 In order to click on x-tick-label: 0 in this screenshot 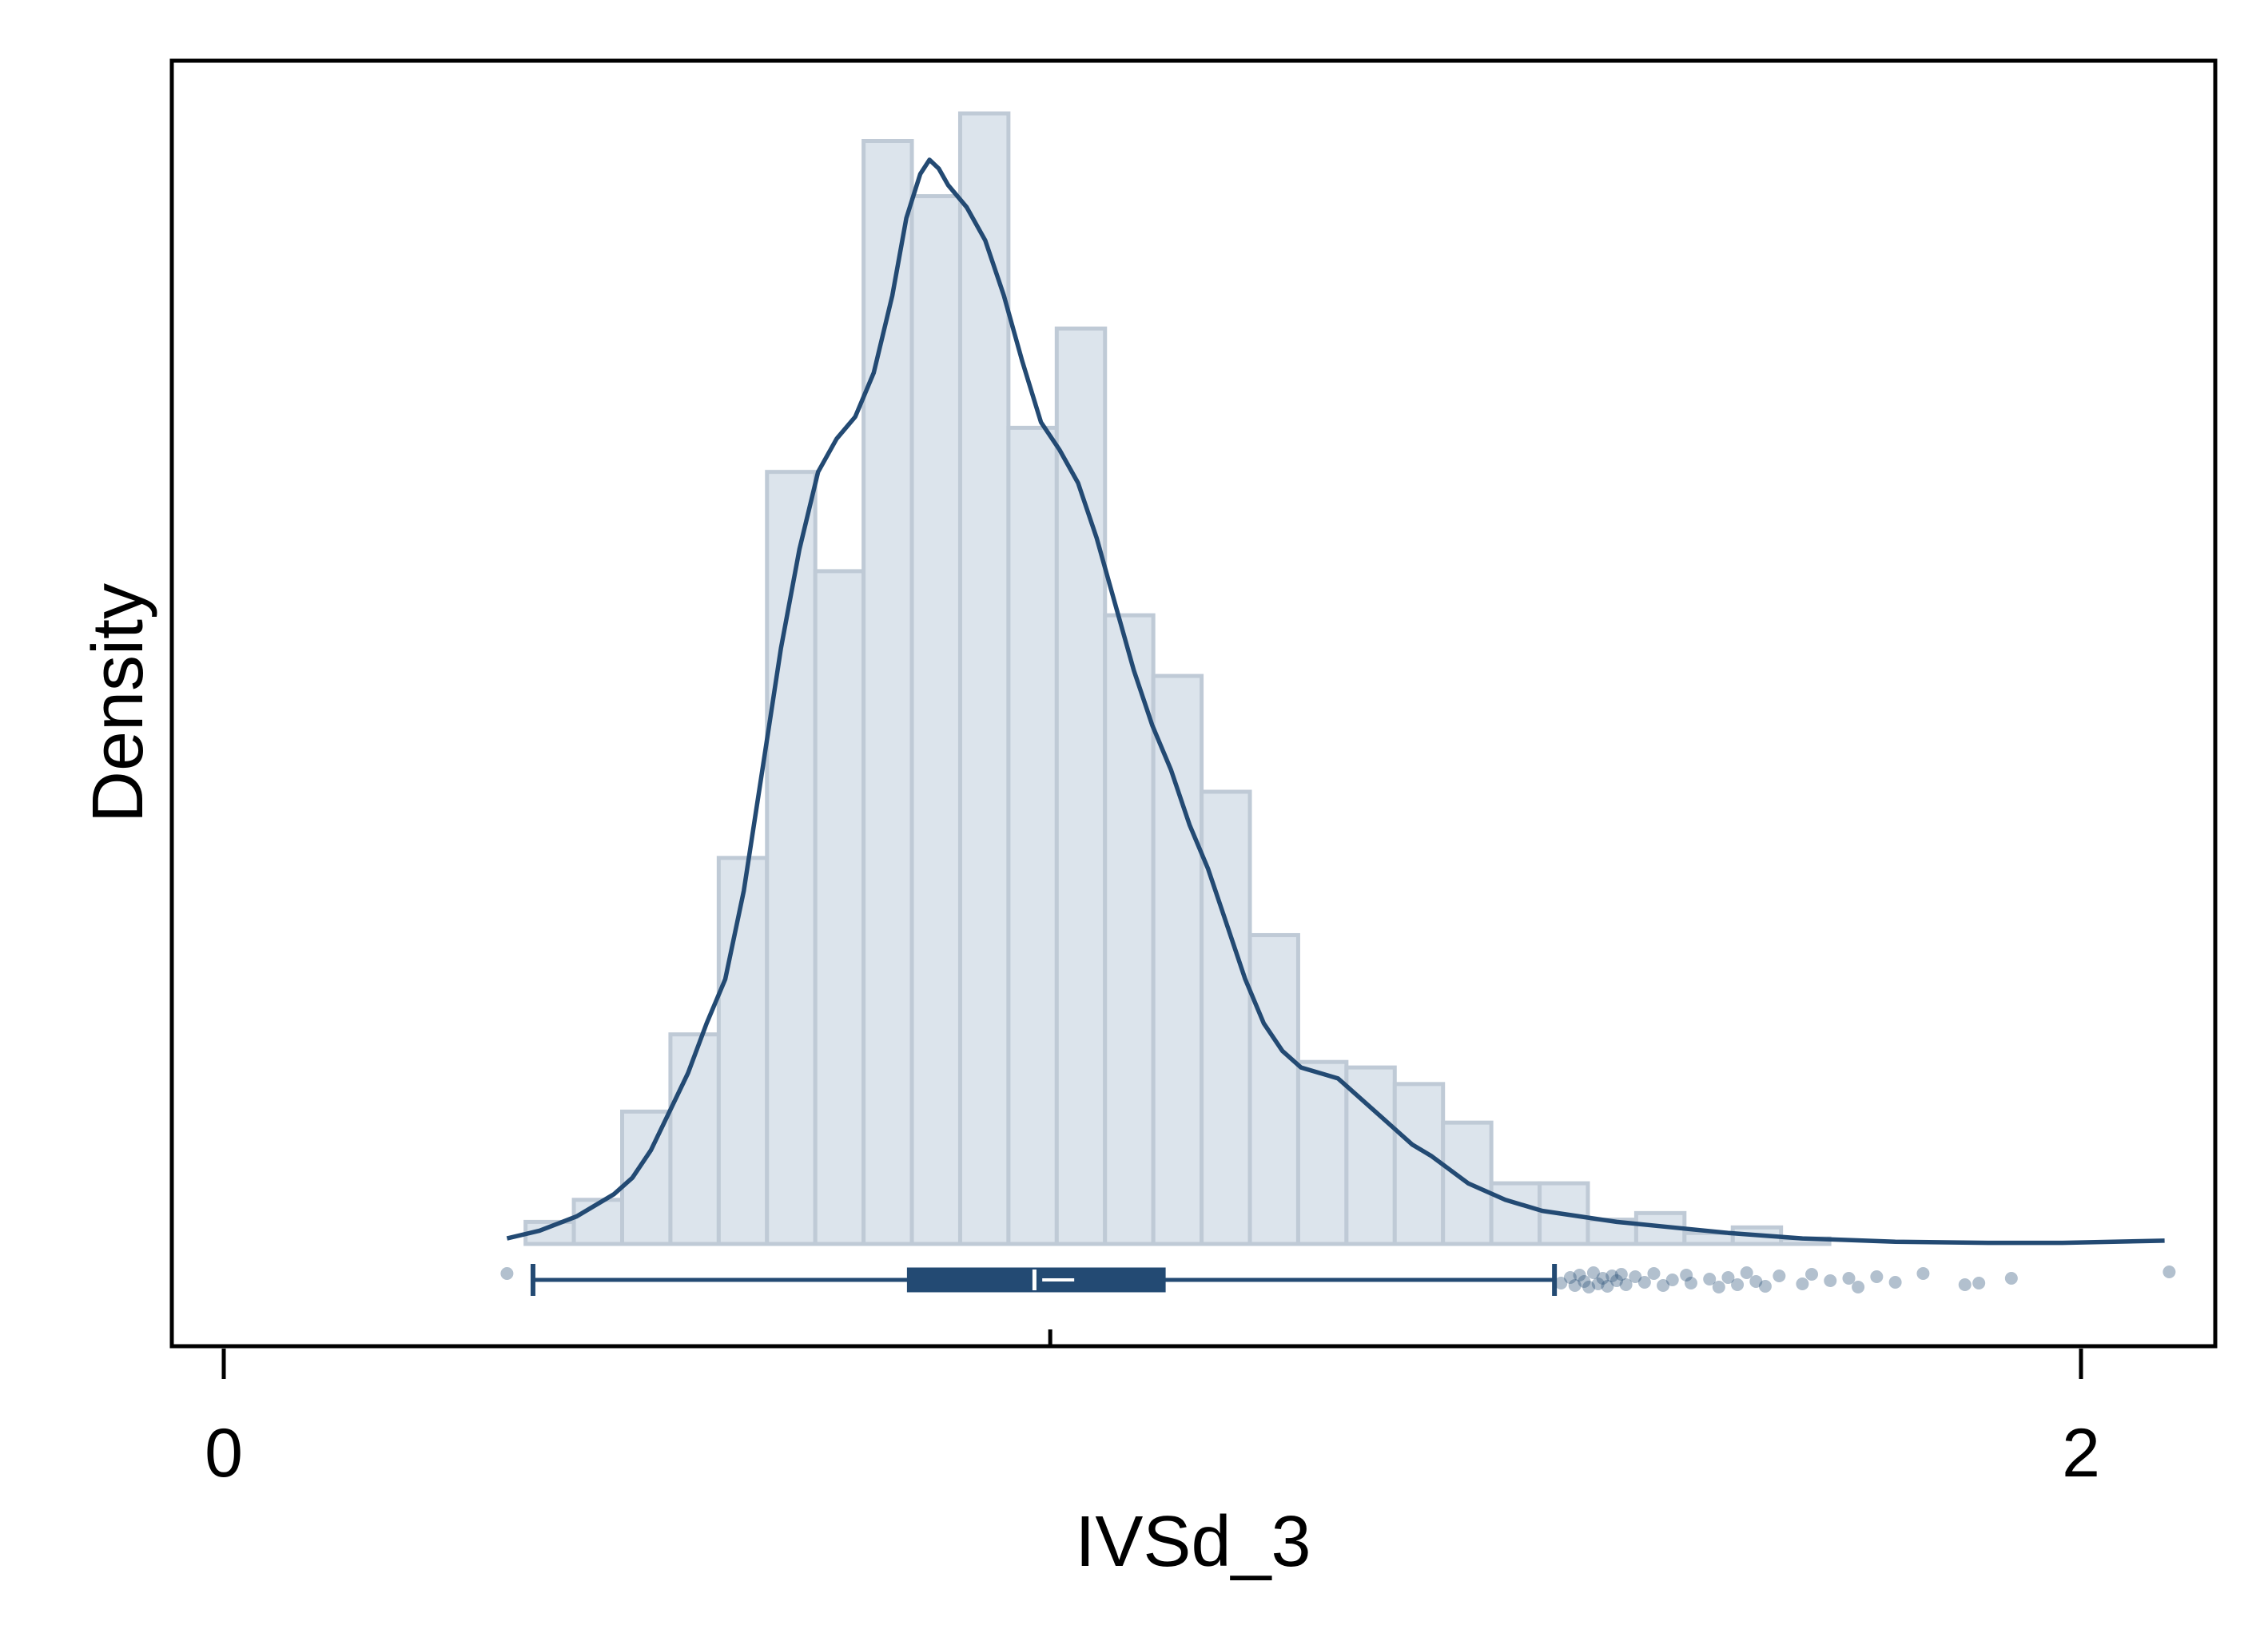, I will do `click(224, 1453)`.